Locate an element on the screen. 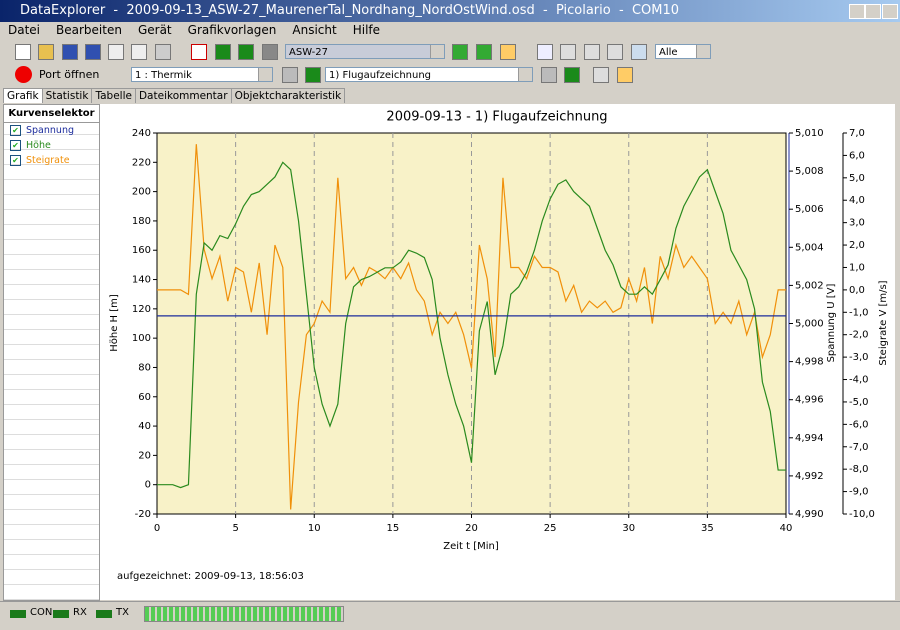  x-tick-label: 5 is located at coordinates (235, 528).